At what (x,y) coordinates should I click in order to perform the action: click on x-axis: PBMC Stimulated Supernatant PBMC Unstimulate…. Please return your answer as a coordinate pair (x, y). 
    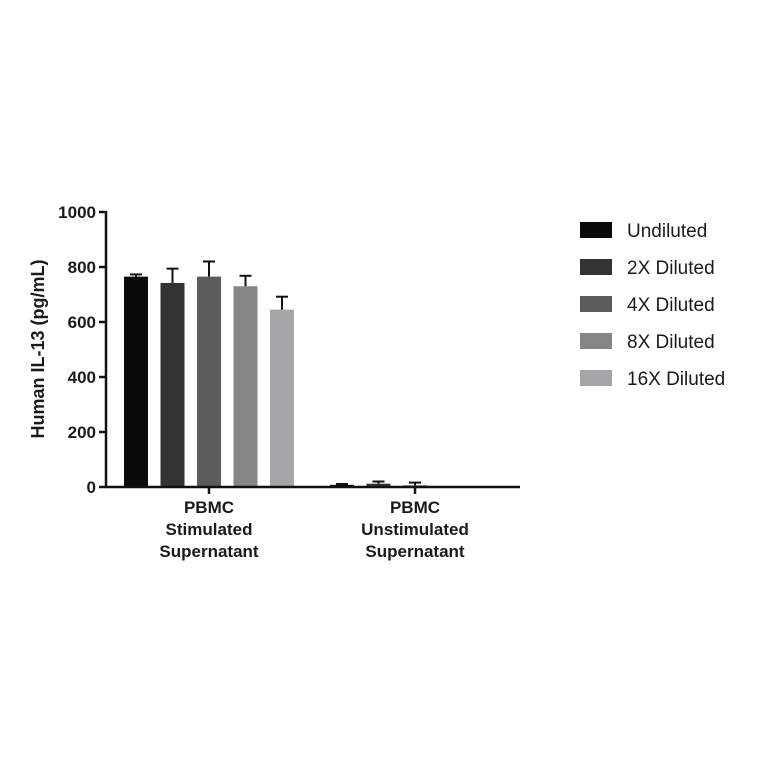
    Looking at the image, I should click on (312, 523).